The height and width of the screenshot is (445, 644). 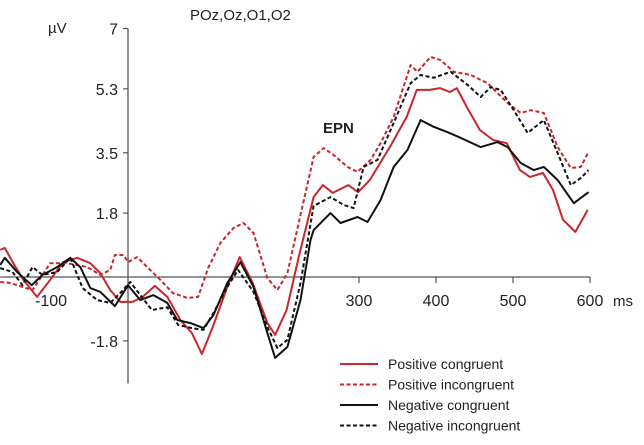 What do you see at coordinates (623, 301) in the screenshot?
I see `x-axis-label: ms` at bounding box center [623, 301].